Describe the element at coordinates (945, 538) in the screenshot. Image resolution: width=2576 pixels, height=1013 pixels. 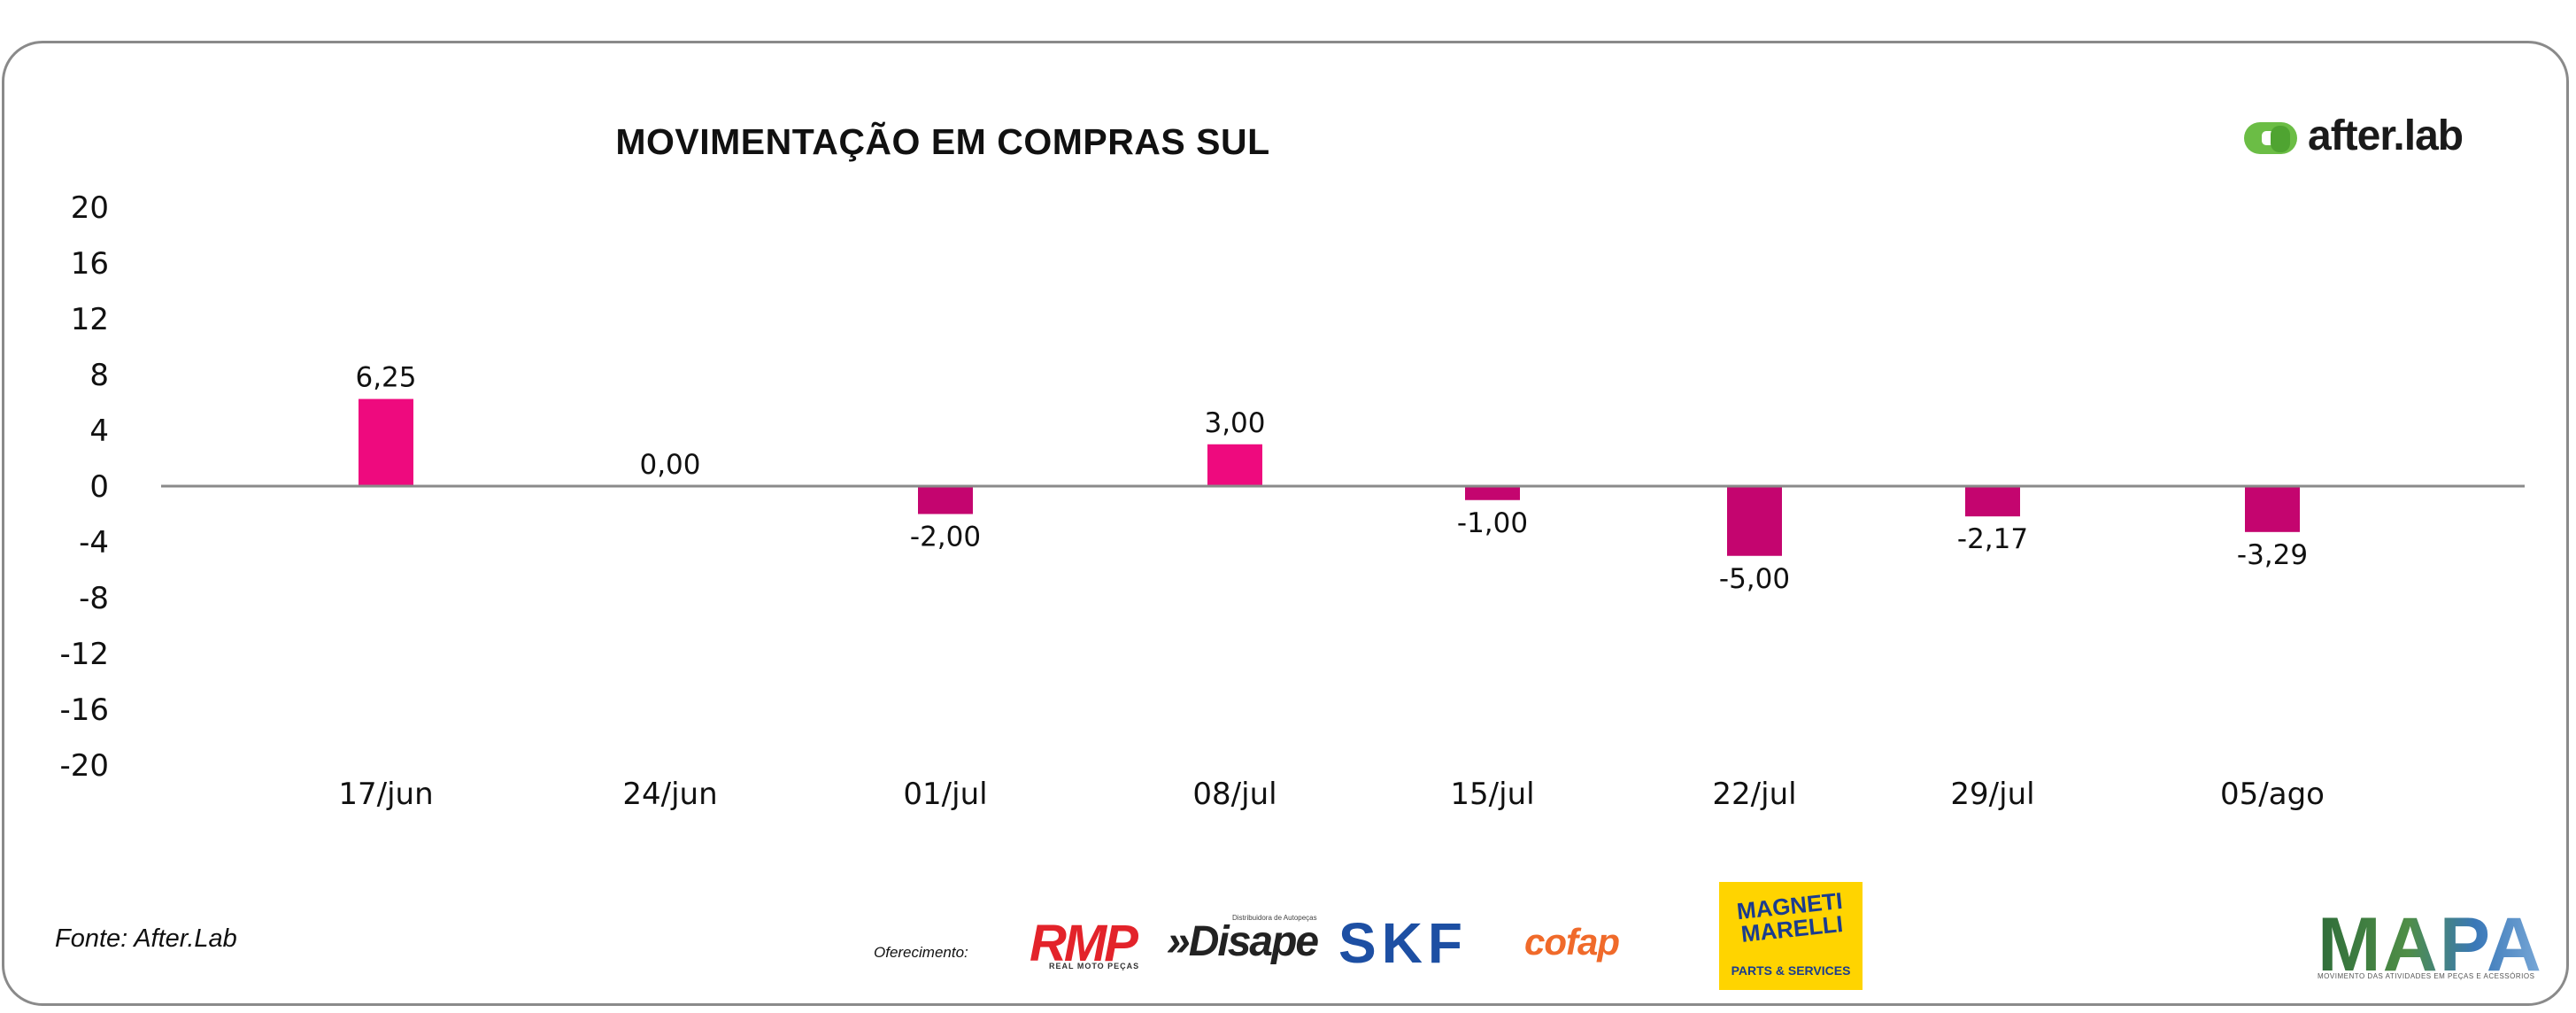
I see `data-label: -2,00` at that location.